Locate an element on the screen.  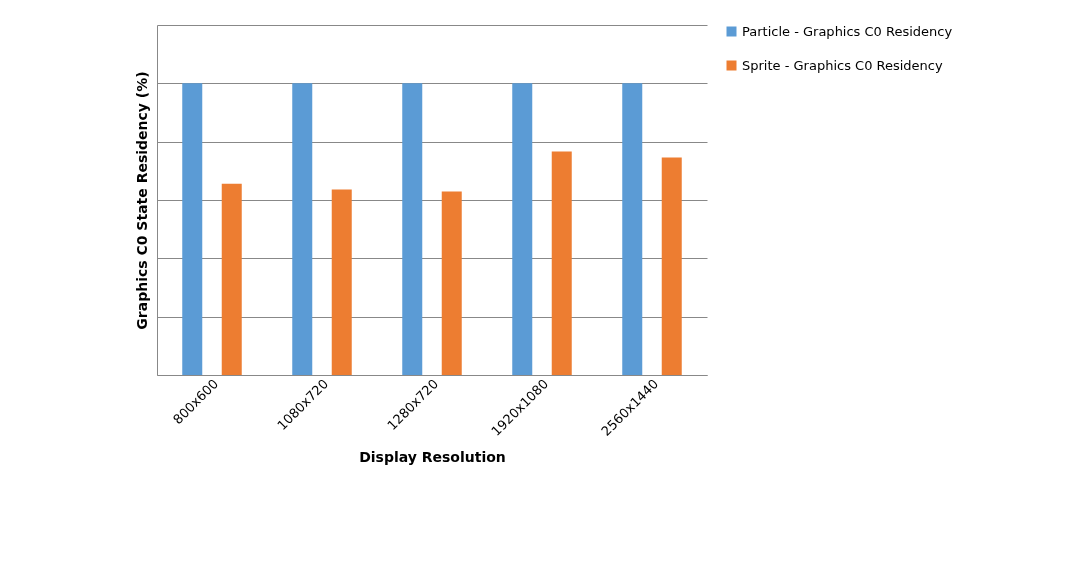
legend-label: Sprite - Graphics C0 Residency is located at coordinates (842, 65).